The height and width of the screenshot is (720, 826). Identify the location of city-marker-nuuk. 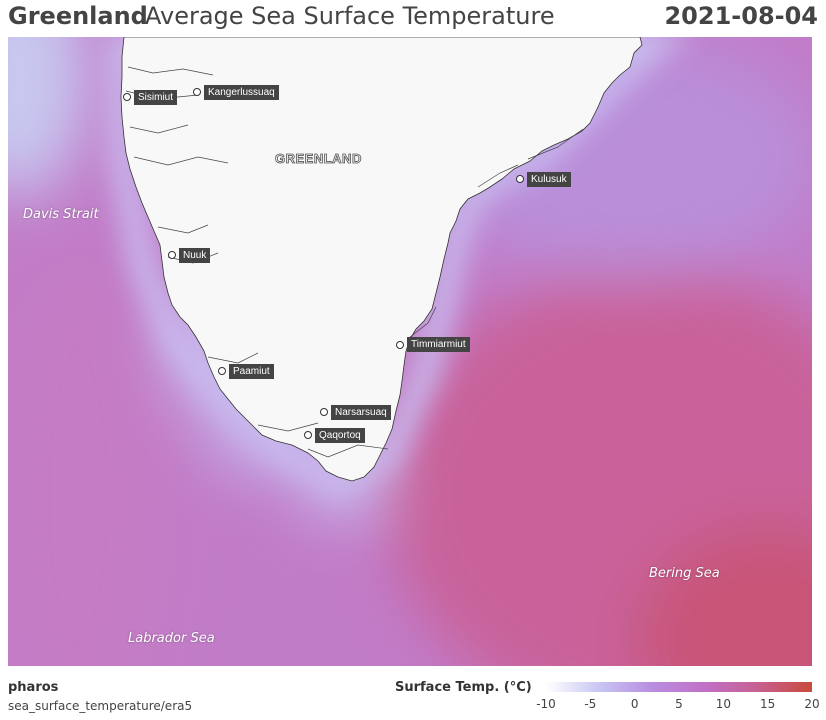
(172, 255).